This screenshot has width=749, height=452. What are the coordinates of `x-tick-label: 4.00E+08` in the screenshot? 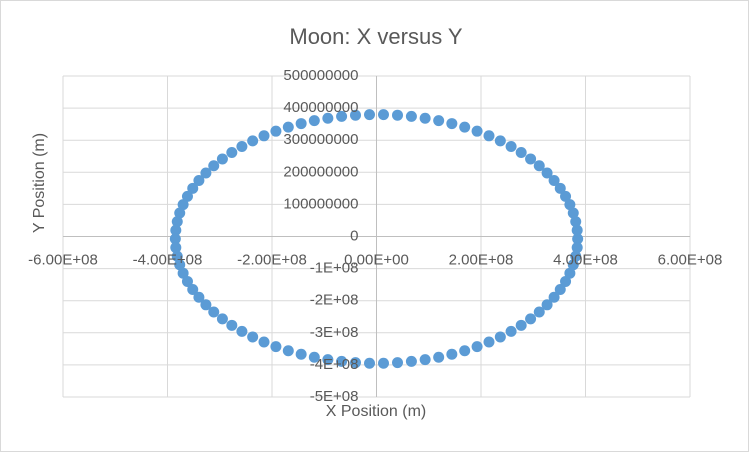 It's located at (585, 259).